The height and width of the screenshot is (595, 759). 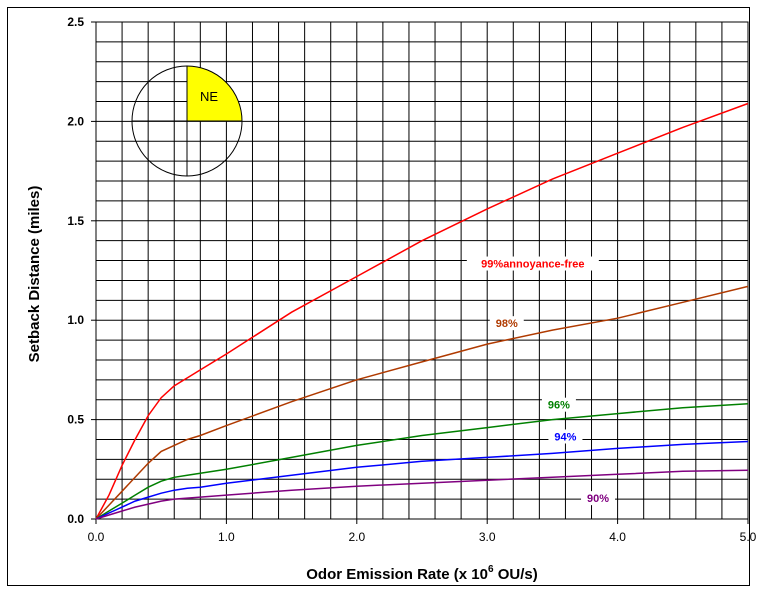 What do you see at coordinates (96, 537) in the screenshot?
I see `x-tick-label: 0.0` at bounding box center [96, 537].